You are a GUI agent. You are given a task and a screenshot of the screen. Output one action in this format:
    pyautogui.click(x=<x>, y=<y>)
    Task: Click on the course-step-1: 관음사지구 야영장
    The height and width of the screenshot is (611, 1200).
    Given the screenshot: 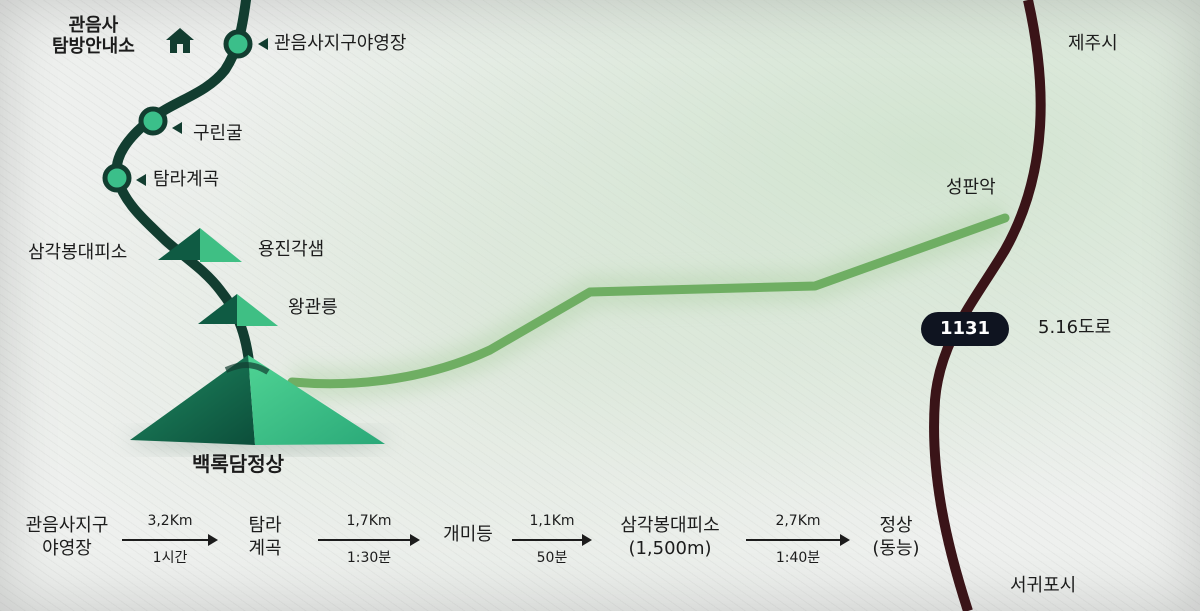 What is the action you would take?
    pyautogui.click(x=67, y=537)
    